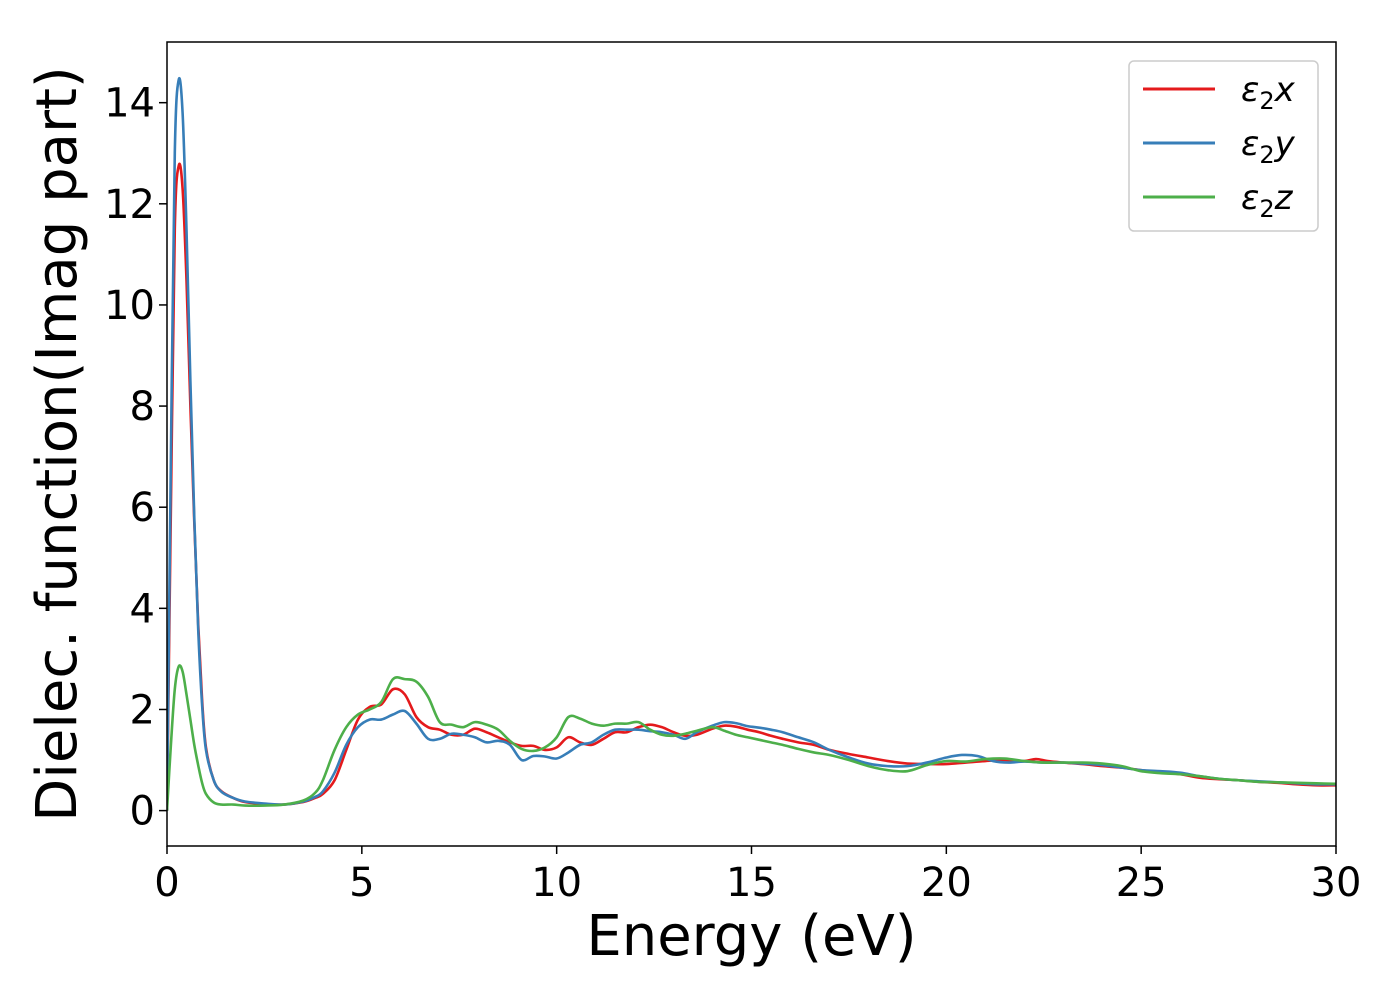 The image size is (1400, 1004). Describe the element at coordinates (1141, 883) in the screenshot. I see `x-tick-label: 25` at that location.